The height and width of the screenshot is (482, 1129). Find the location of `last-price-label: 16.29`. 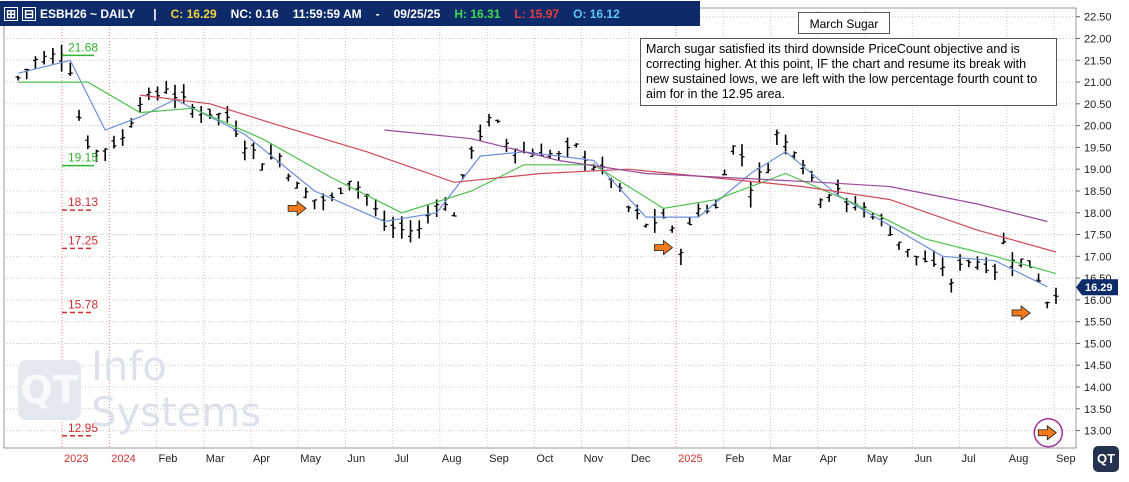

last-price-label: 16.29 is located at coordinates (1099, 288).